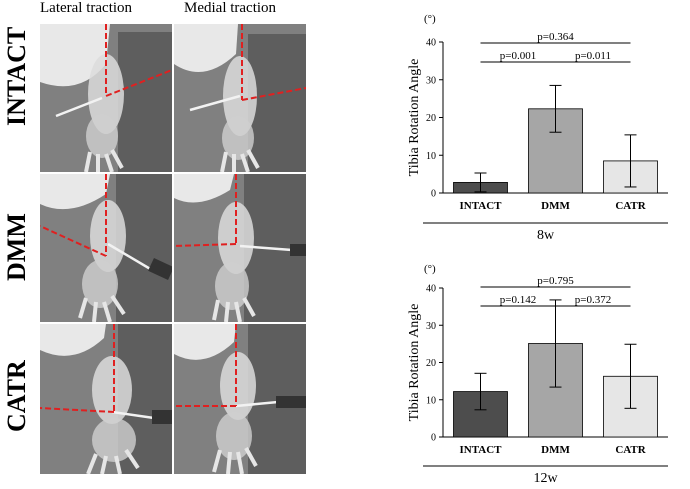 Image resolution: width=690 pixels, height=489 pixels. What do you see at coordinates (431, 363) in the screenshot?
I see `chart-12w-y-tick-label: 20` at bounding box center [431, 363].